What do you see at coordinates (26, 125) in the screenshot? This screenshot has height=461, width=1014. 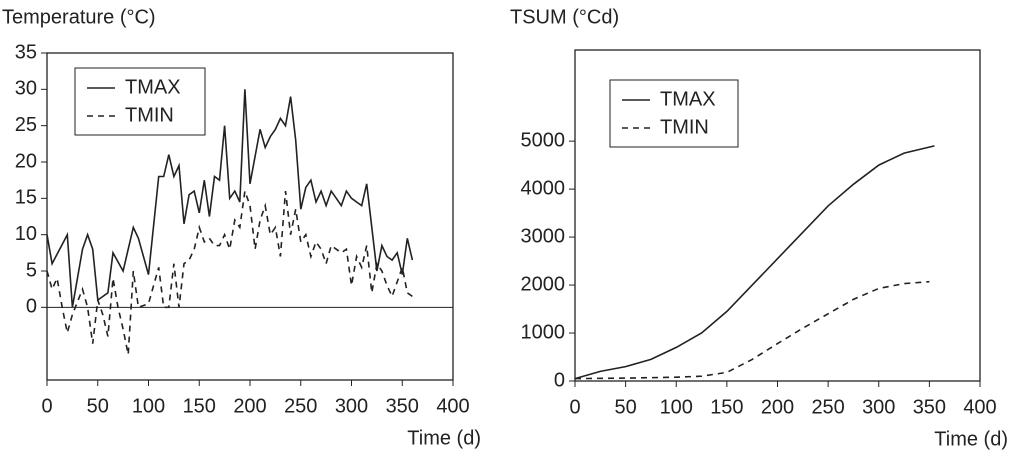 I see `y-tick-label: 25` at bounding box center [26, 125].